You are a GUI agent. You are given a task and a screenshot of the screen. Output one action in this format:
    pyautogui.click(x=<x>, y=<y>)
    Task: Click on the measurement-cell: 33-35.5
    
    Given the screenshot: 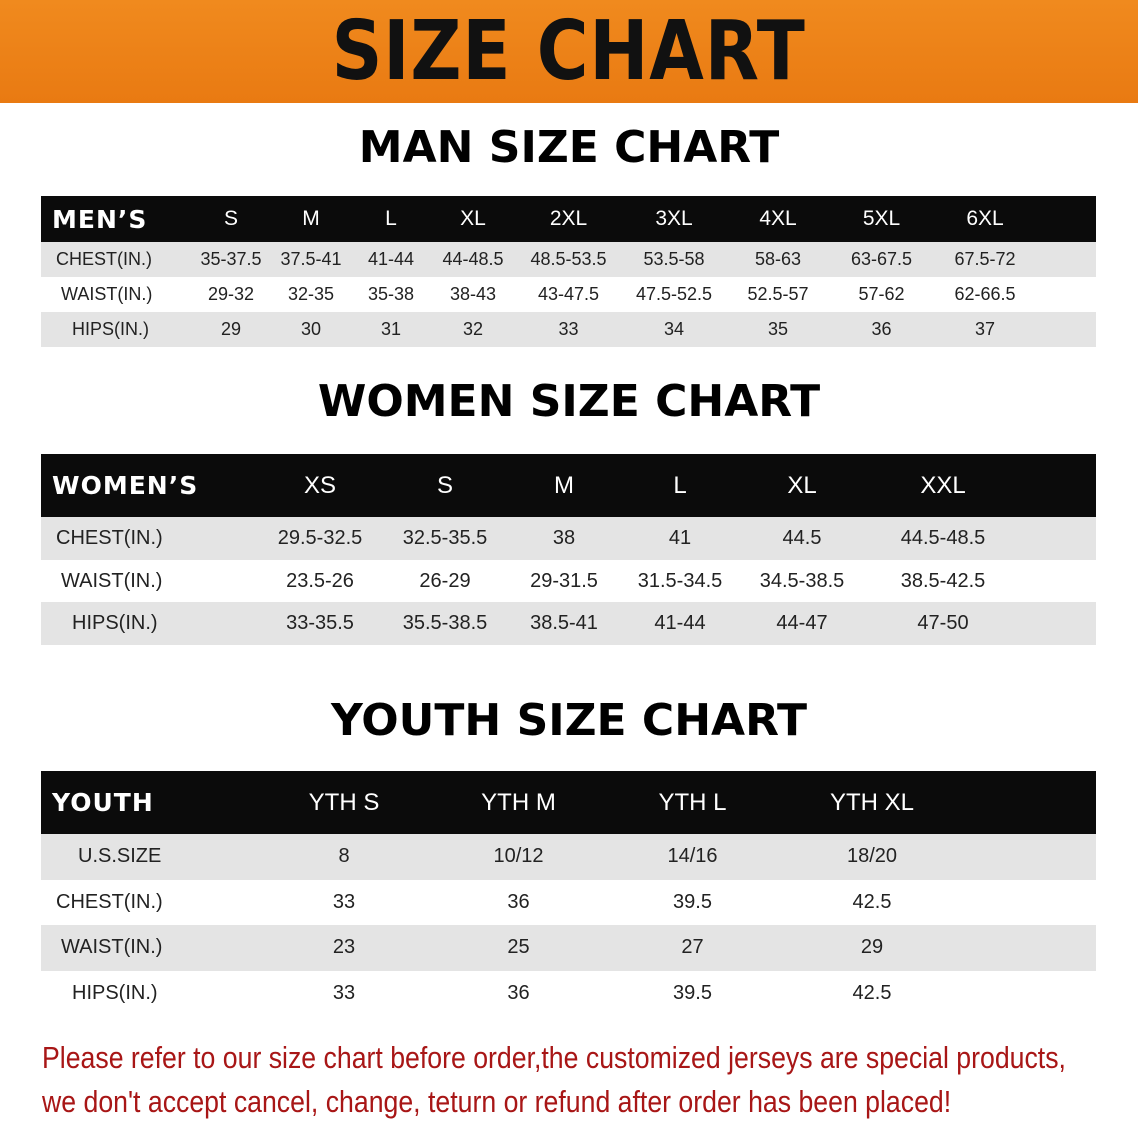 What is the action you would take?
    pyautogui.click(x=320, y=623)
    